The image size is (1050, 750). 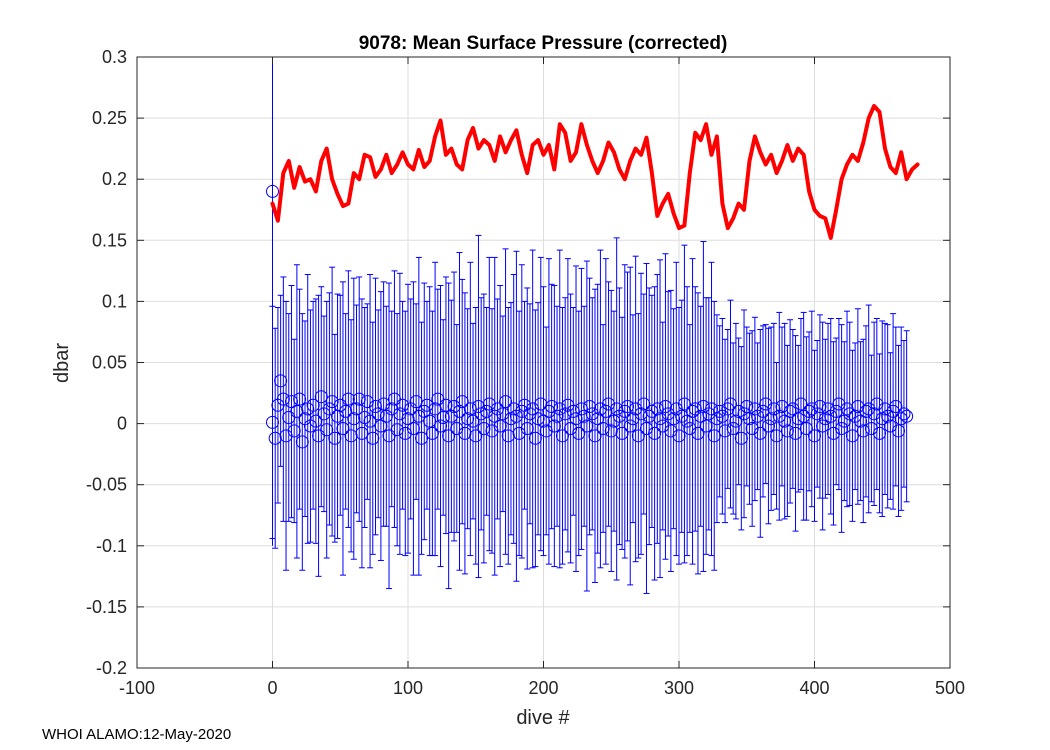 What do you see at coordinates (543, 43) in the screenshot?
I see `chart-title: 9078: Mean Surface Pressure (corrected)` at bounding box center [543, 43].